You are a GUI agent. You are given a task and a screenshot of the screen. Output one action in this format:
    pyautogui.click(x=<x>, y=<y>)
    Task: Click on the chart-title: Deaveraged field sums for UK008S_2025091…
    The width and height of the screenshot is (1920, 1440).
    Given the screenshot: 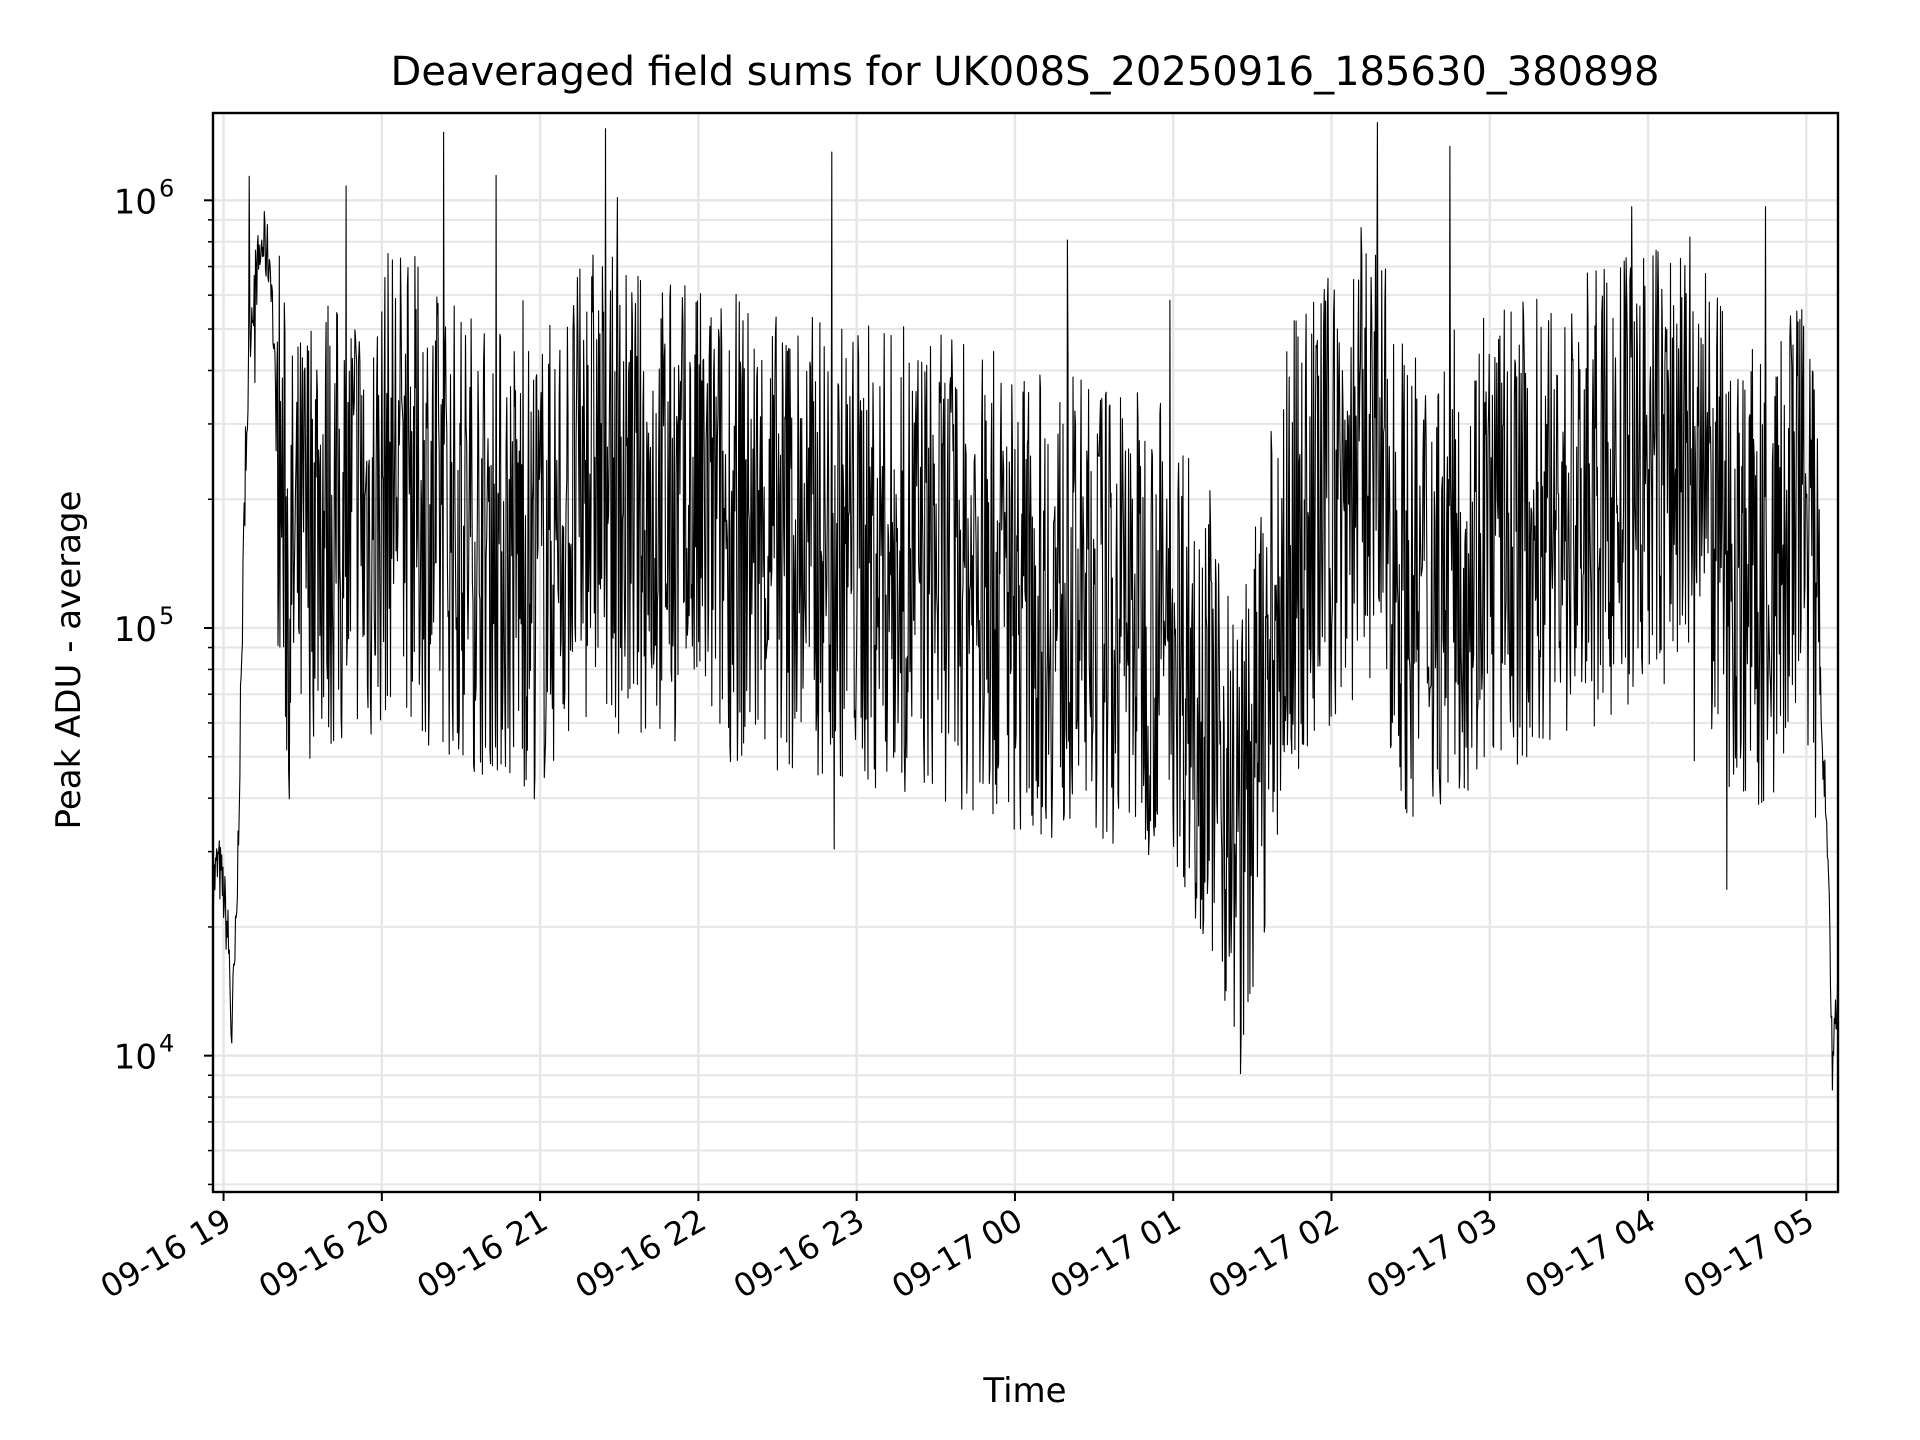 What is the action you would take?
    pyautogui.click(x=1025, y=72)
    